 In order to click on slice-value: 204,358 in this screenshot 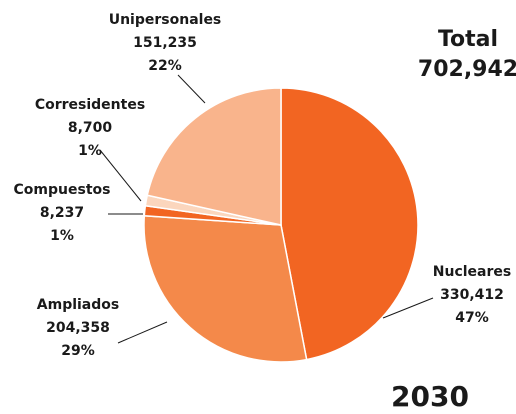, I will do `click(78, 328)`.